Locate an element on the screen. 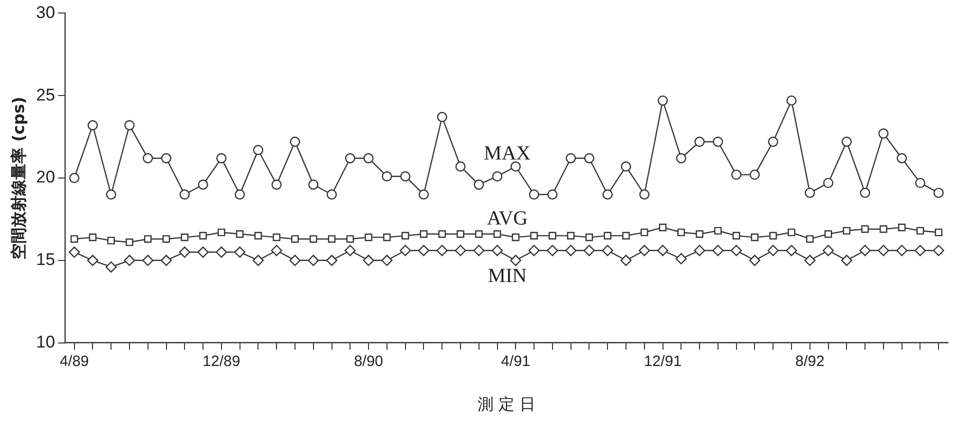 The width and height of the screenshot is (954, 423). series-label: AVG is located at coordinates (507, 218).